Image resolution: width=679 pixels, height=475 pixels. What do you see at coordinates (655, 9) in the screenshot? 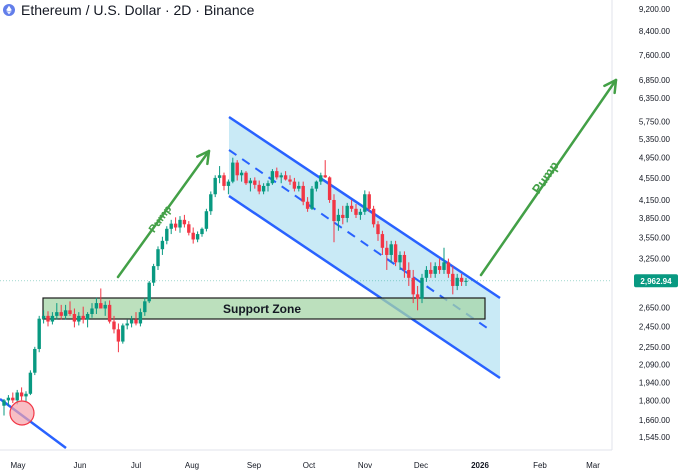
I see `y-tick-label: 9,200.00` at bounding box center [655, 9].